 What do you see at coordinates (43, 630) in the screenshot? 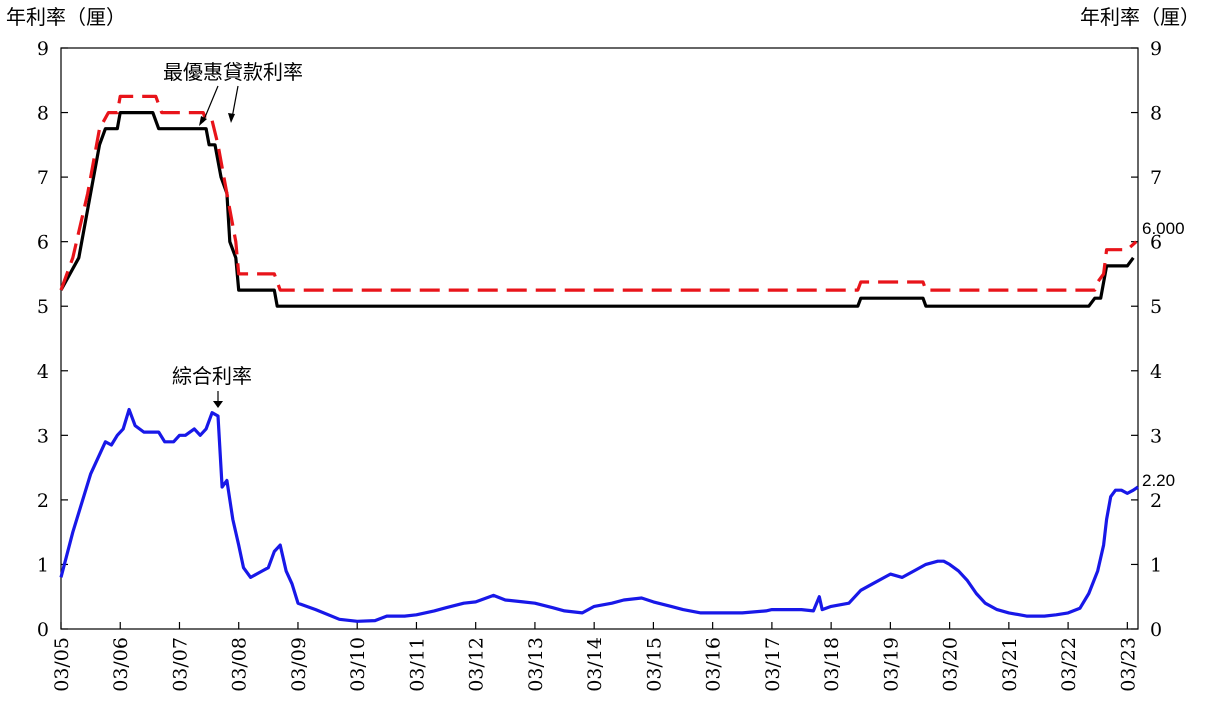
I see `y-left-tick-label: 0` at bounding box center [43, 630].